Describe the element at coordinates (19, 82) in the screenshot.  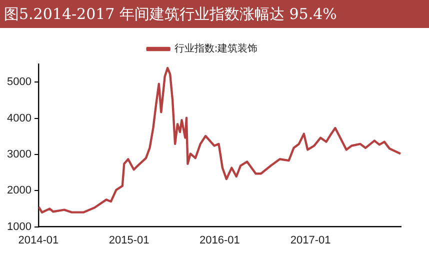
I see `y-tick-label: 5000` at that location.